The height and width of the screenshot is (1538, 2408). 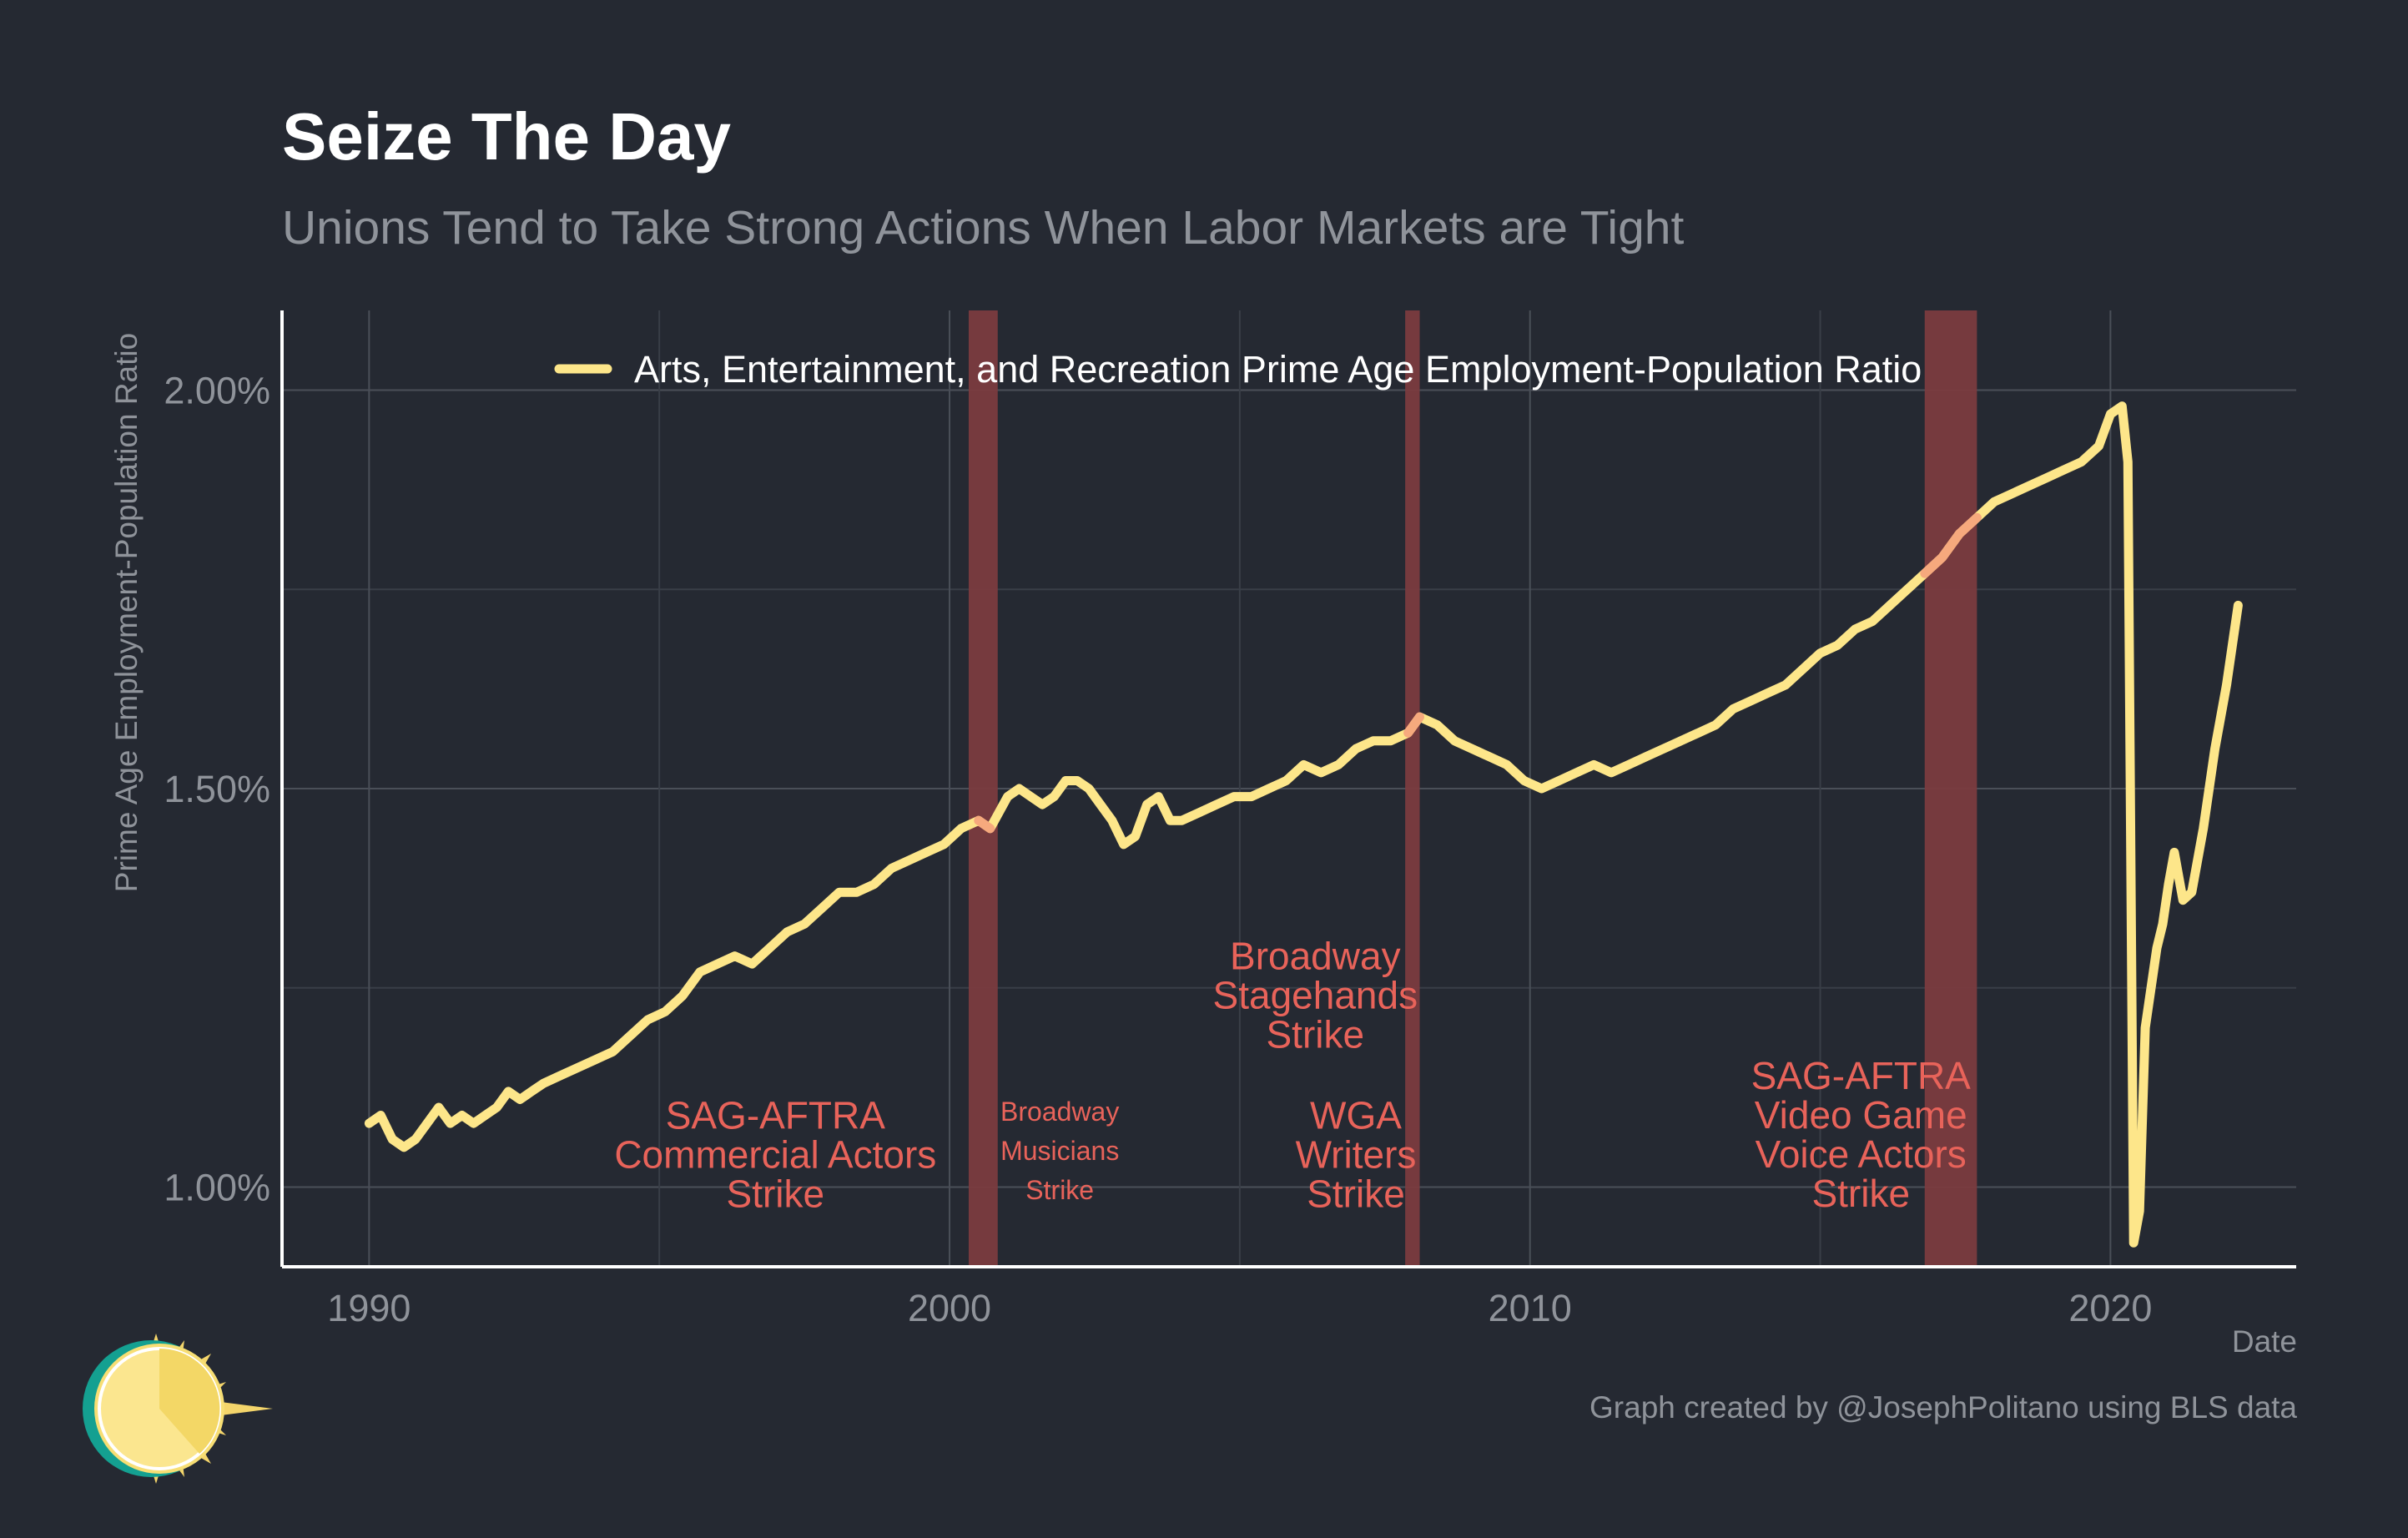 What do you see at coordinates (2264, 1341) in the screenshot?
I see `x-axis-label: Date` at bounding box center [2264, 1341].